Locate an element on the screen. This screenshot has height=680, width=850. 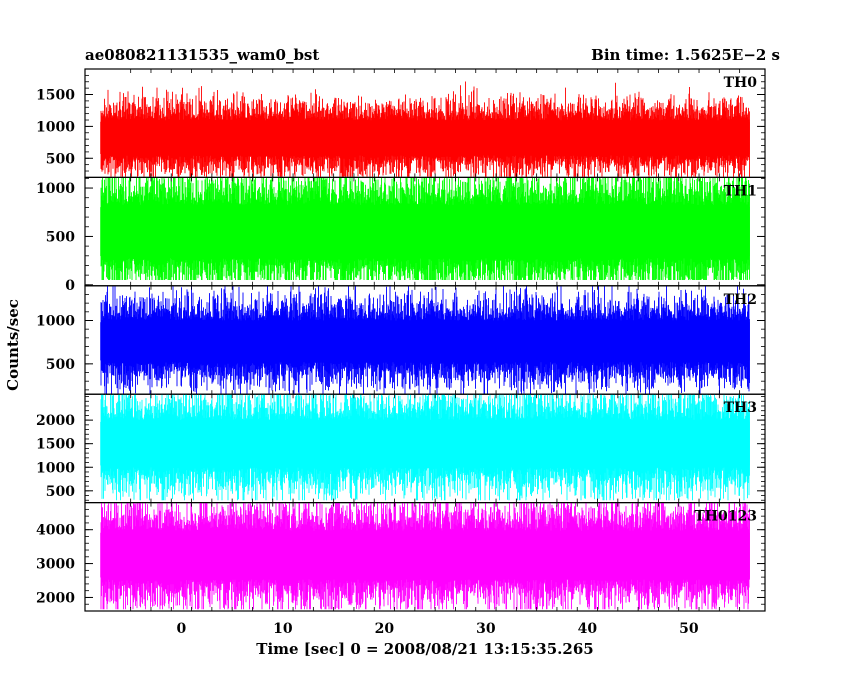
panel-th0123: 2000 3000 4000 TH0123 is located at coordinates (401, 557).